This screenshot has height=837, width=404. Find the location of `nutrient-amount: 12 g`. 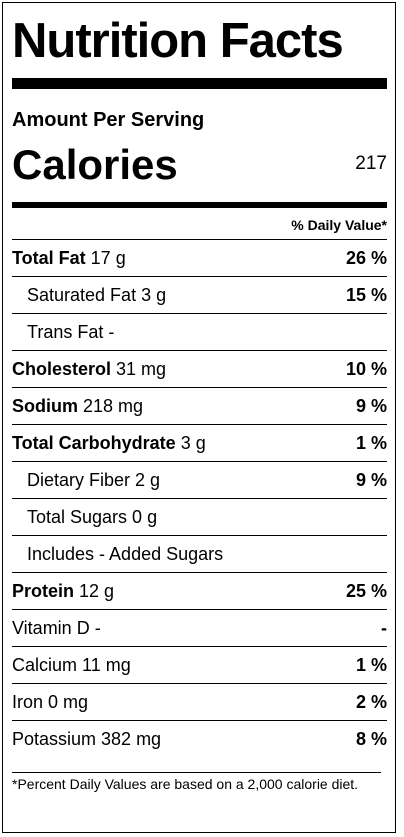

nutrient-amount: 12 g is located at coordinates (94, 590).